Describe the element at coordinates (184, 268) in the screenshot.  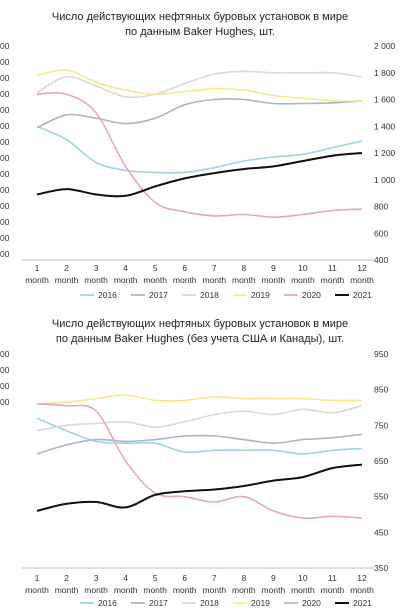
I see `x-tick-label: 6` at that location.